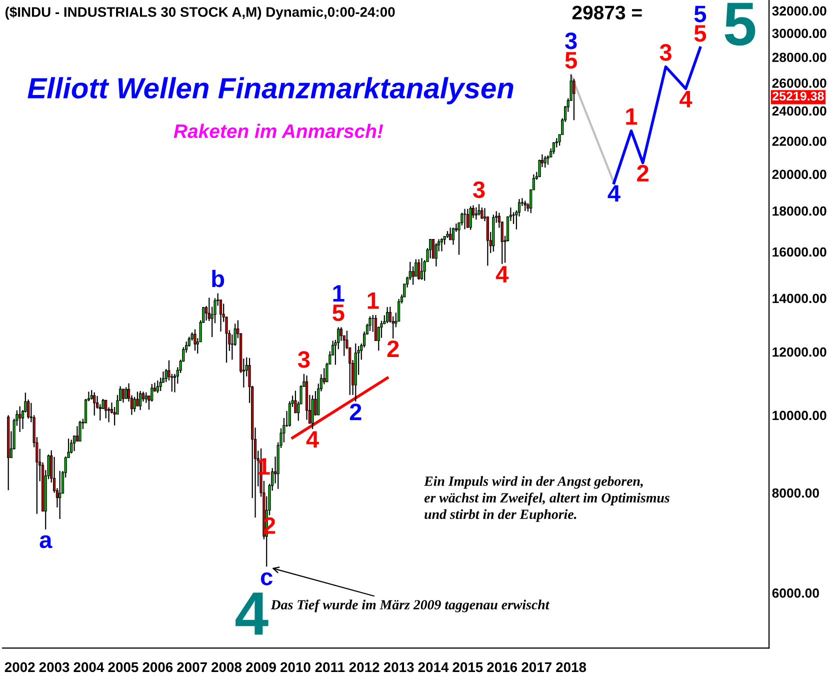  Describe the element at coordinates (410, 606) in the screenshot. I see `annotation: Das Tief wurde im März 2009 taggenau erwischt` at that location.